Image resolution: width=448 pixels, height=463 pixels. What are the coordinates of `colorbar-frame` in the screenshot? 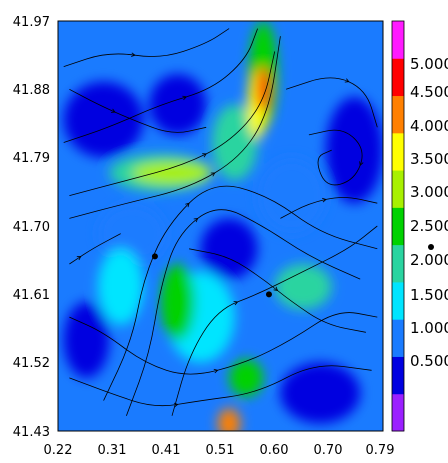 It's located at (398, 226).